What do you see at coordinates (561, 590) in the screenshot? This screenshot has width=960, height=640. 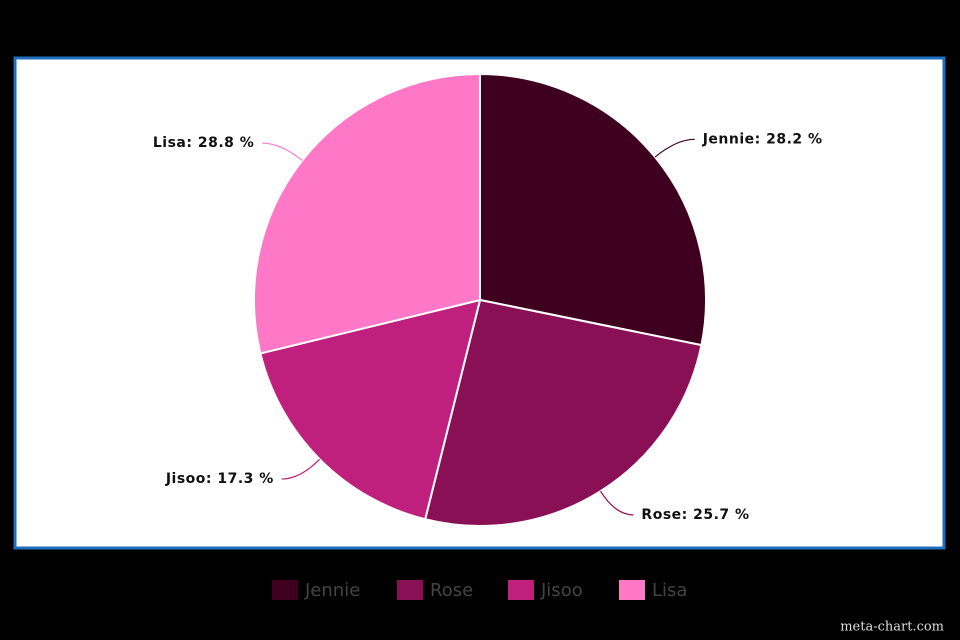 I see `legend-label: Jisoo` at bounding box center [561, 590].